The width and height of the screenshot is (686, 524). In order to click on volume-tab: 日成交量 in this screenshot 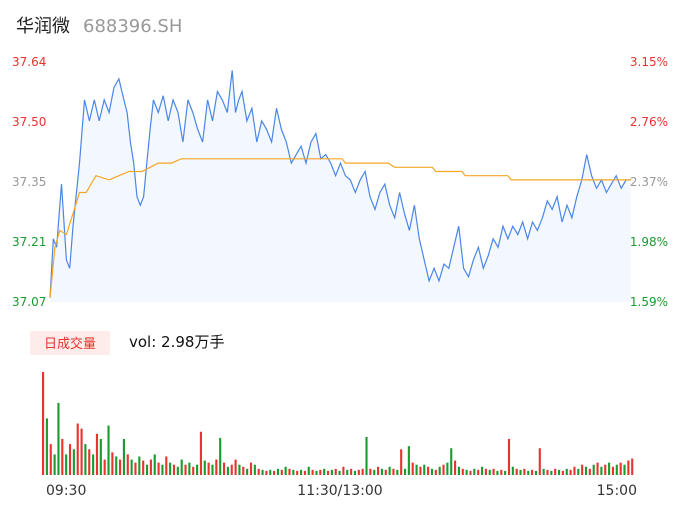, I will do `click(70, 344)`.